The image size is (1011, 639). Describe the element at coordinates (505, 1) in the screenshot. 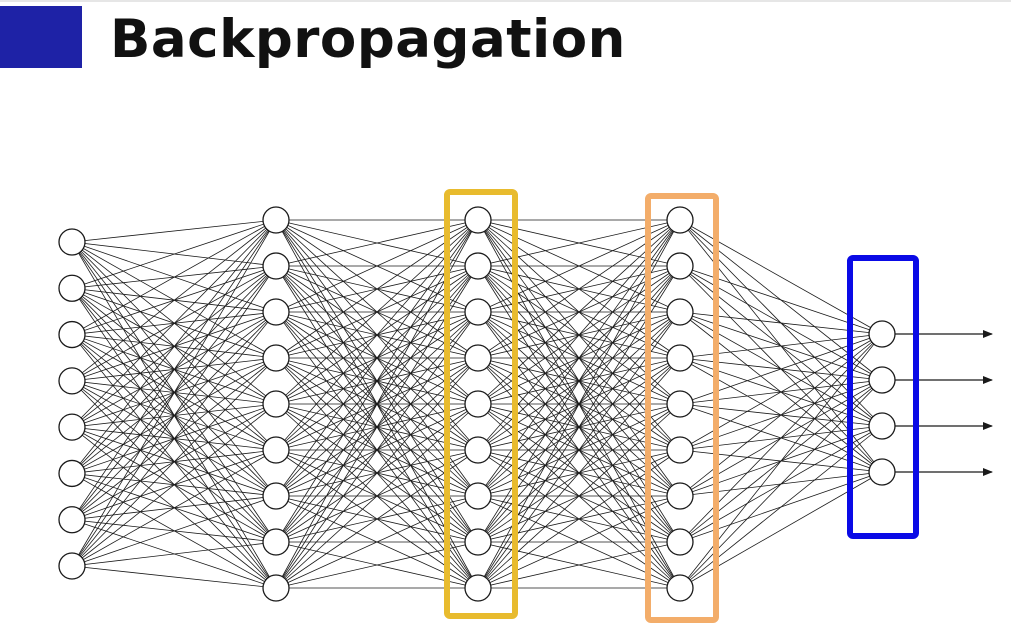

I see `top-rule` at that location.